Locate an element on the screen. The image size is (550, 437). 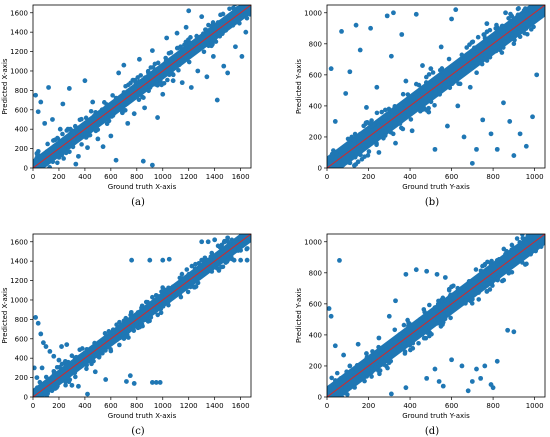
x-tick-label: 200 is located at coordinates (368, 177).